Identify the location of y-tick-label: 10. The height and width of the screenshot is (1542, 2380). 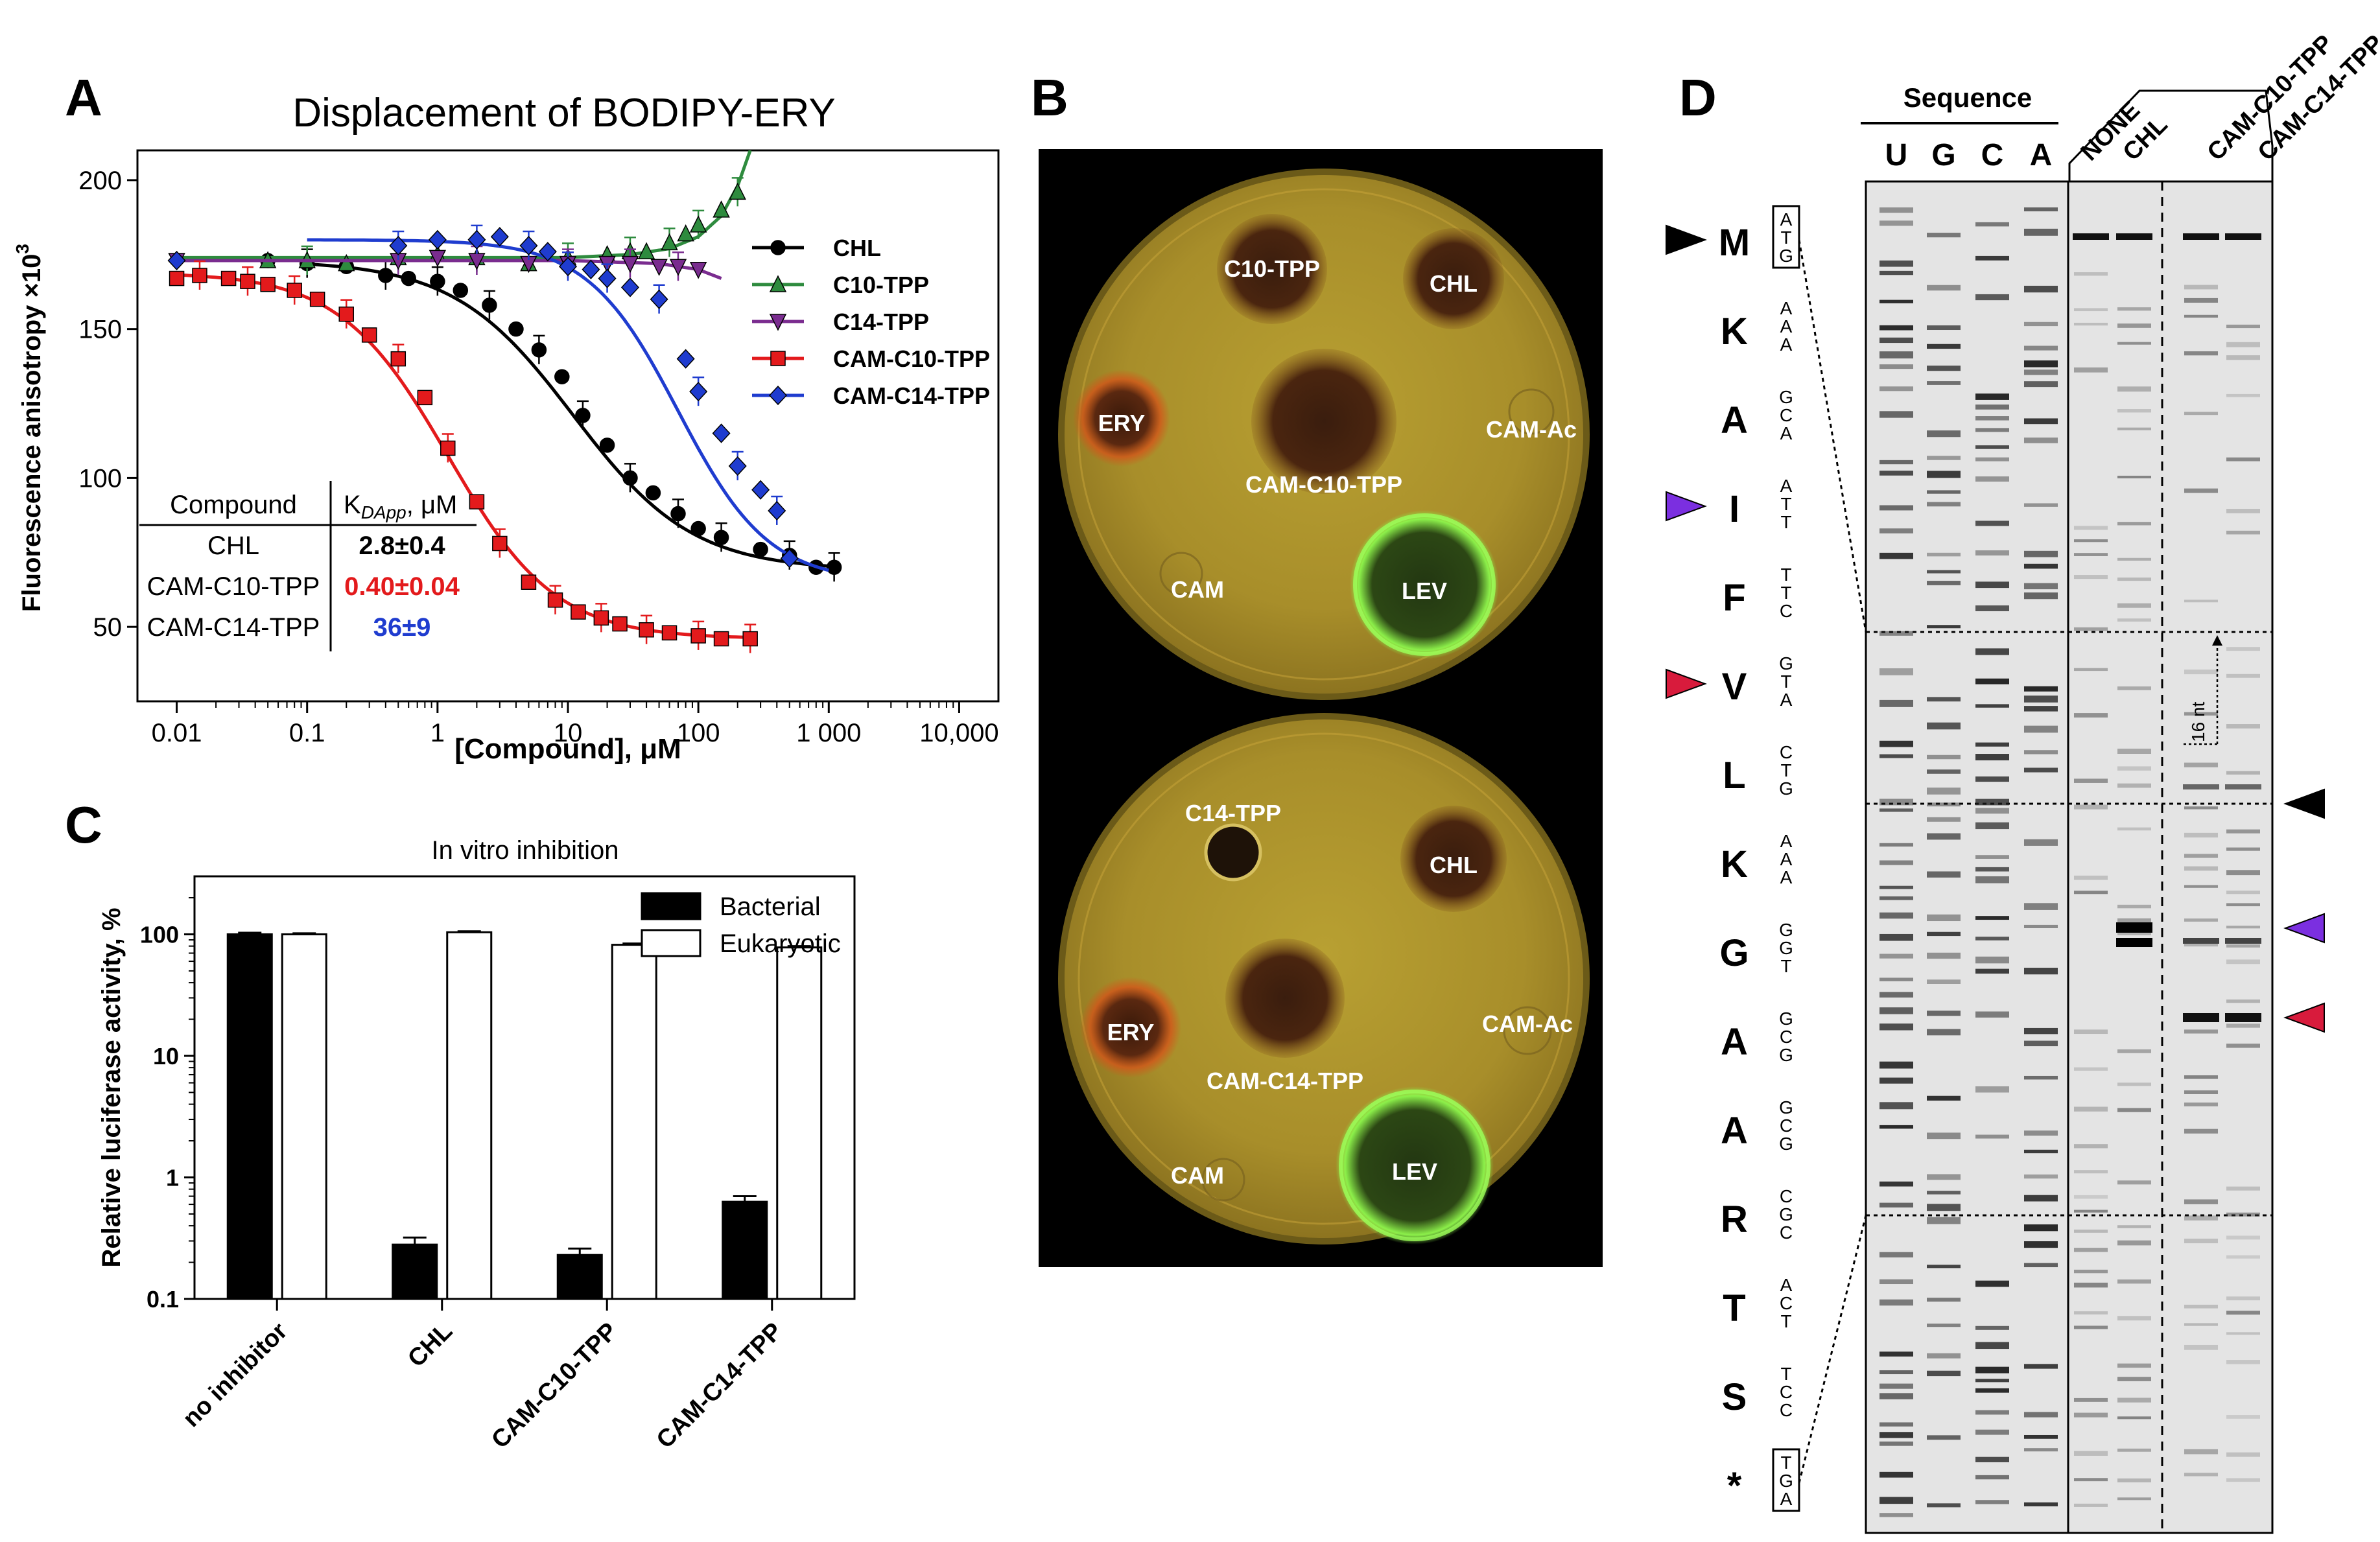
(166, 1056).